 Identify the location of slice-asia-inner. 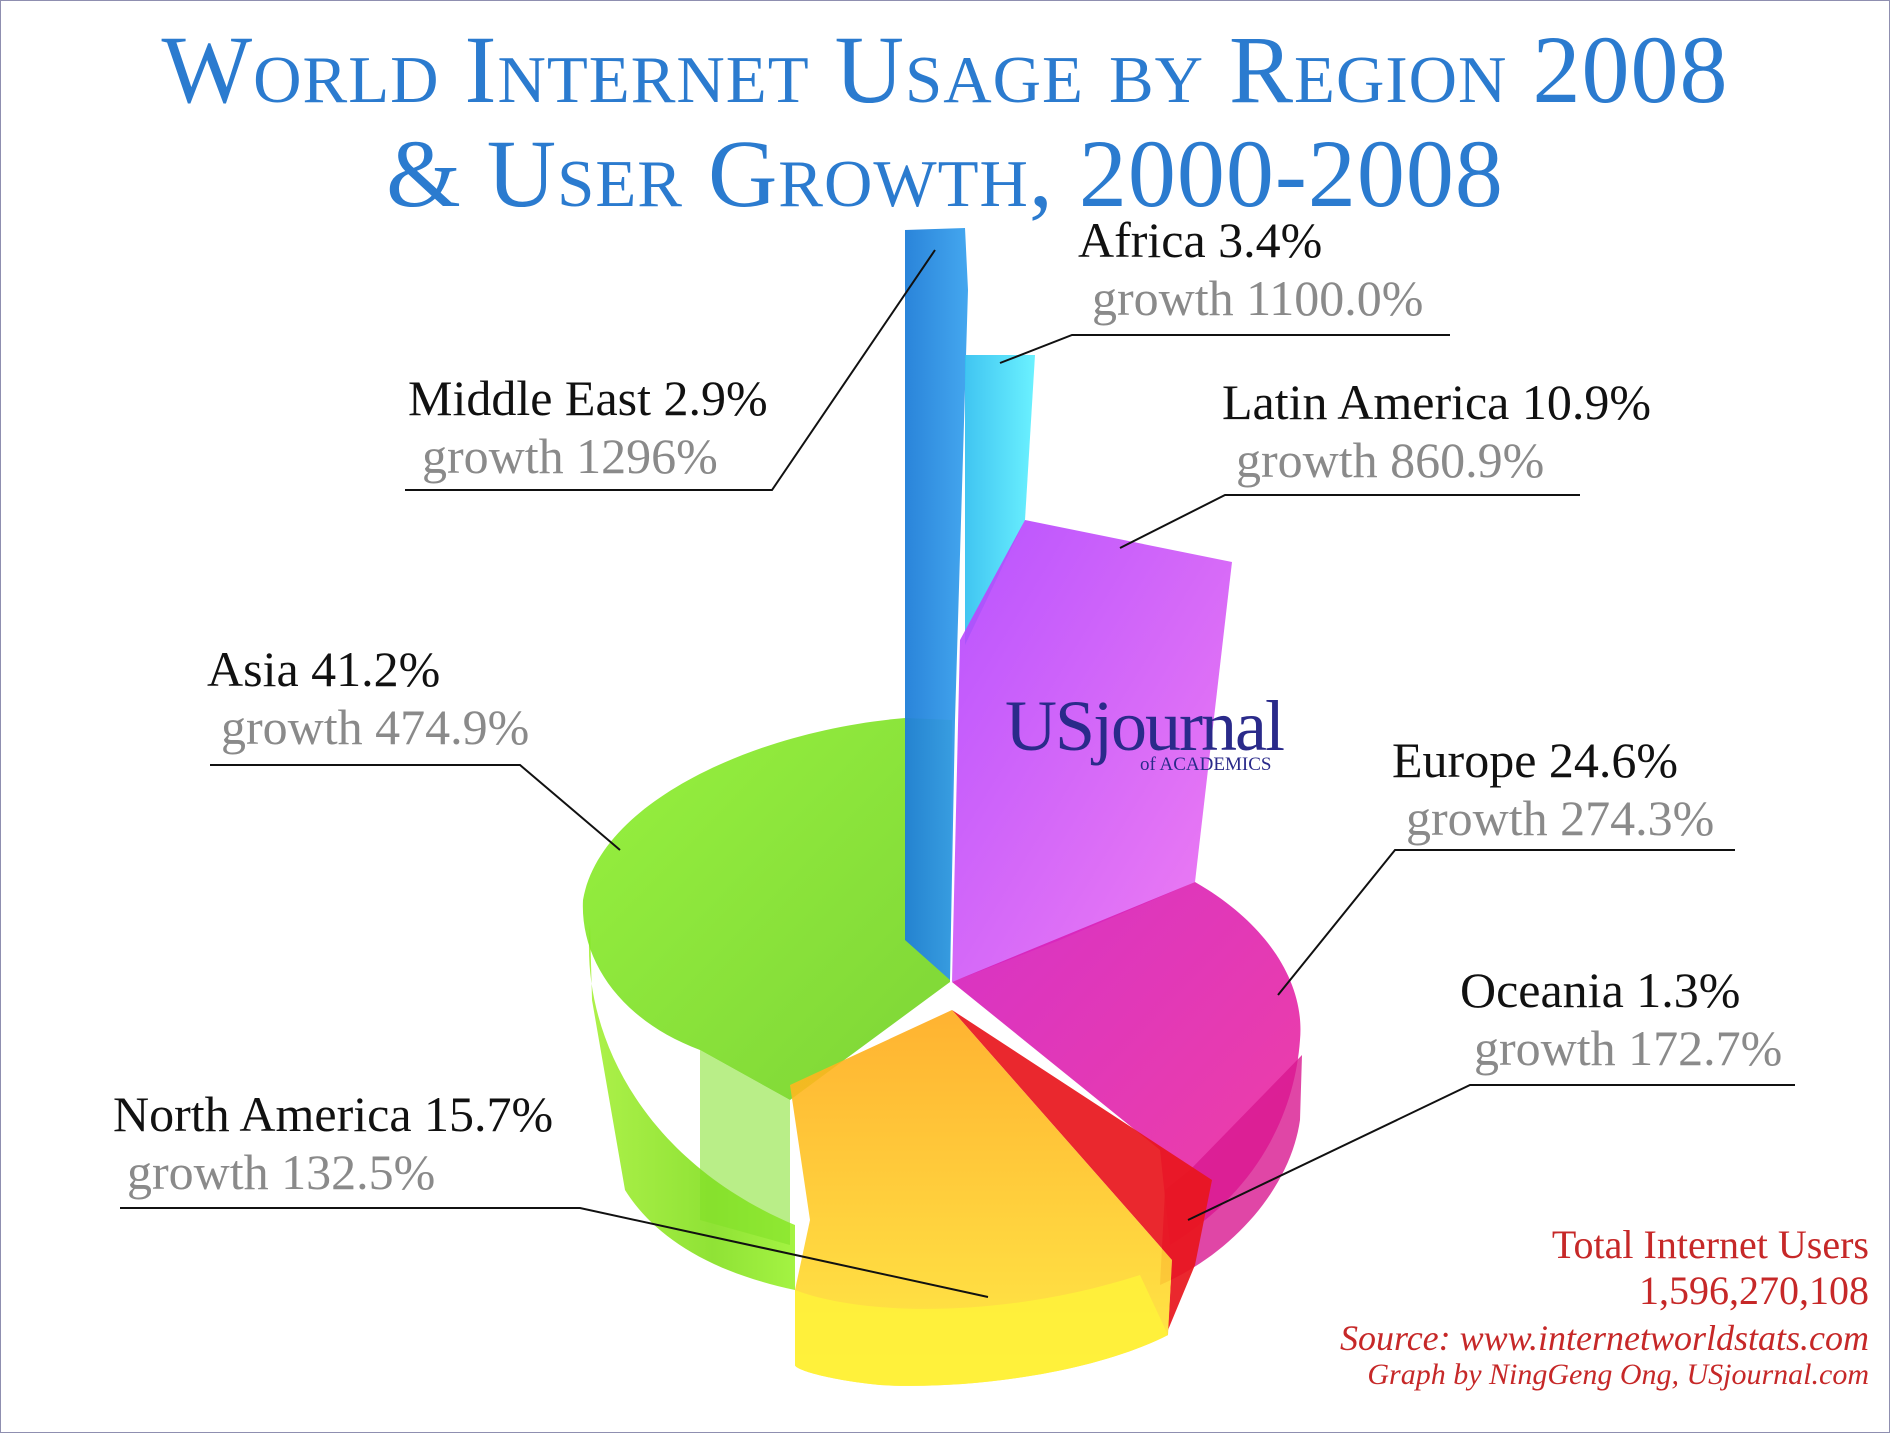
(745, 1147).